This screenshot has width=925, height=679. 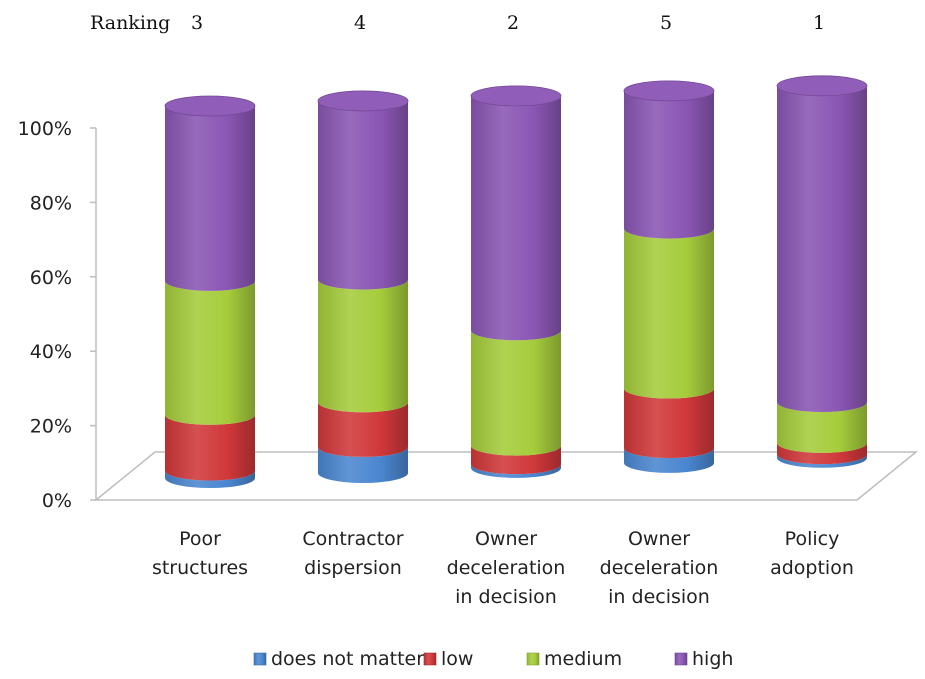 What do you see at coordinates (347, 659) in the screenshot?
I see `legend-label: does not matter` at bounding box center [347, 659].